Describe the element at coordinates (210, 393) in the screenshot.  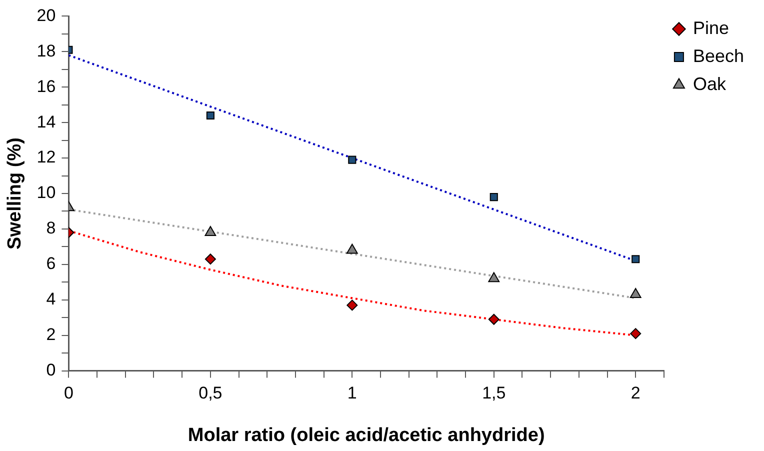
I see `x-tick-label: 0,5` at that location.